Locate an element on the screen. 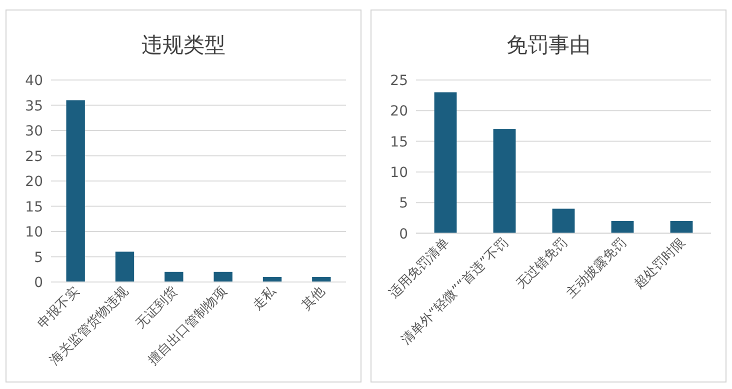  y-tick-label: 40 is located at coordinates (34, 81).